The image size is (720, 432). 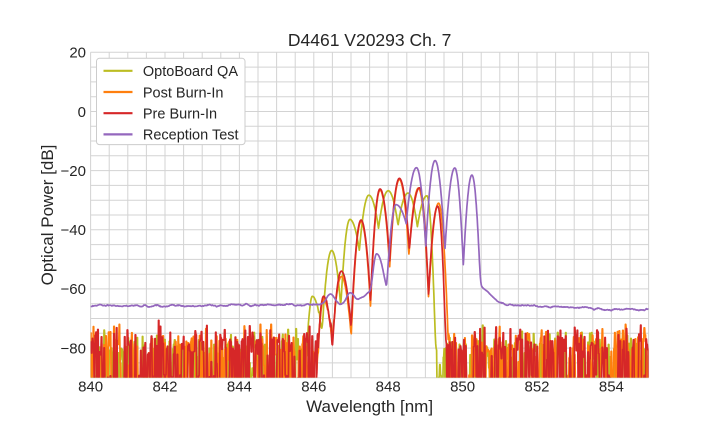 I want to click on svg-text: Optical Power [dB], so click(x=47, y=215).